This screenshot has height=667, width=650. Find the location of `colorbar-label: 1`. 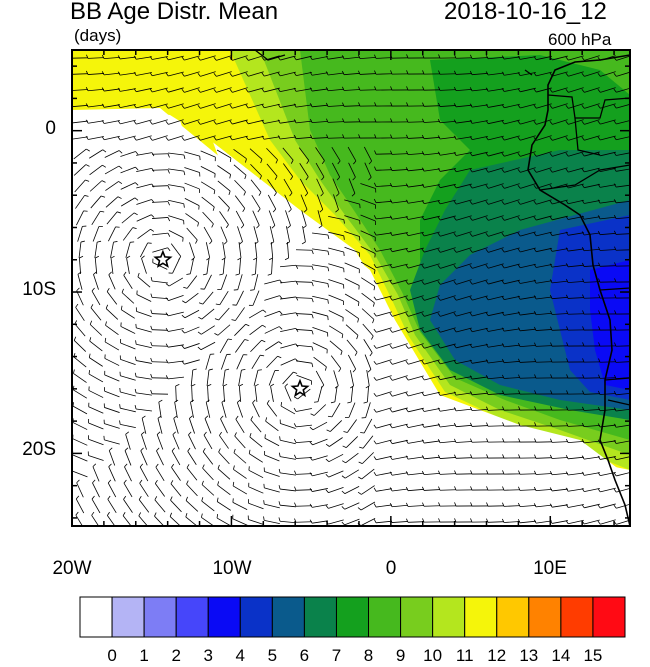

colorbar-label: 1 is located at coordinates (144, 655).